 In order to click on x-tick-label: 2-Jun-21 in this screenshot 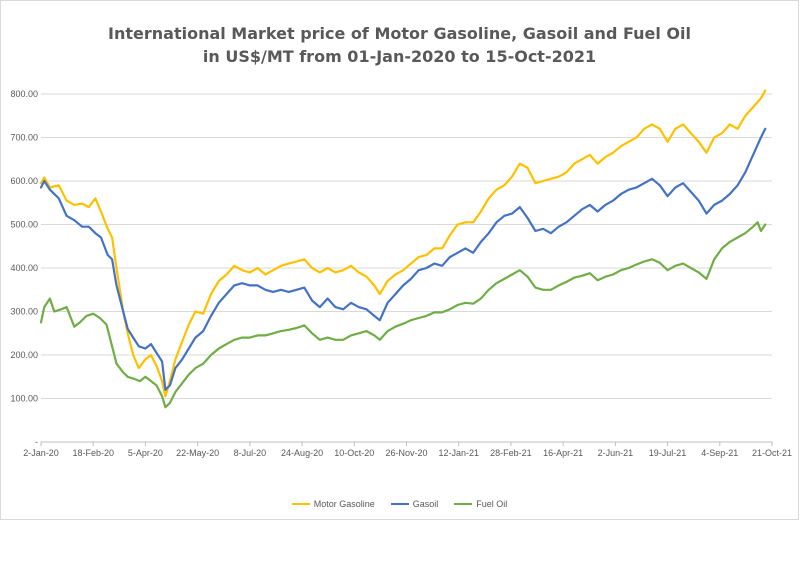, I will do `click(616, 453)`.